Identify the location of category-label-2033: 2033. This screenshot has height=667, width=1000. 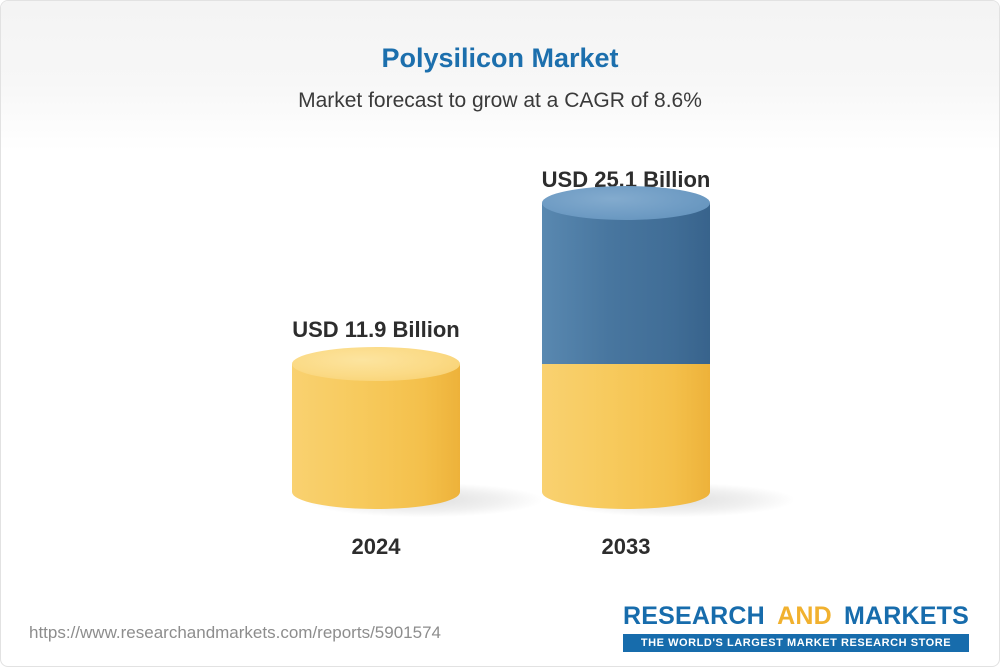
(626, 546).